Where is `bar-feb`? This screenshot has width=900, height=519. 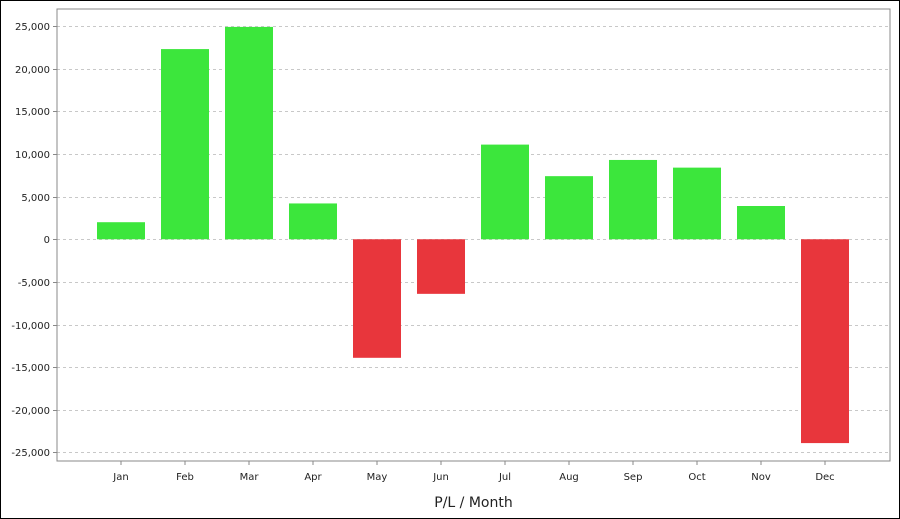
bar-feb is located at coordinates (185, 144).